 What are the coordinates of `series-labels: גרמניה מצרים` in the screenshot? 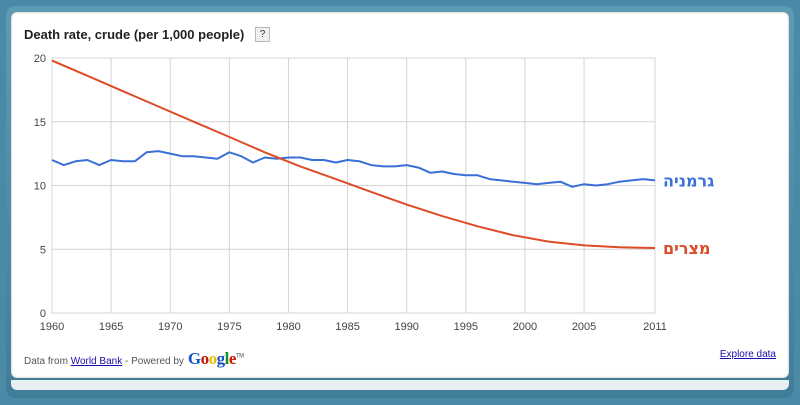 It's located at (688, 214).